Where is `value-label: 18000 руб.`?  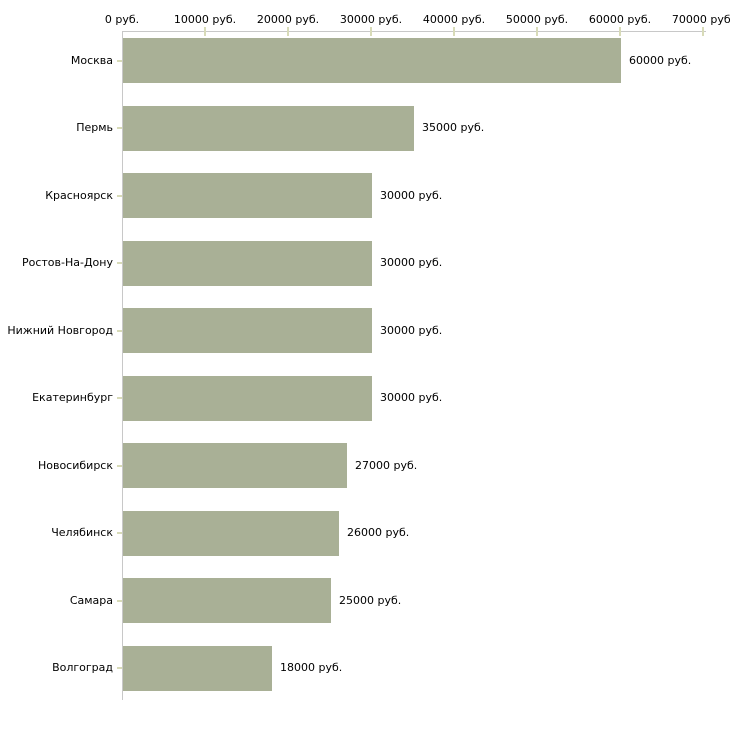 value-label: 18000 руб. is located at coordinates (311, 667).